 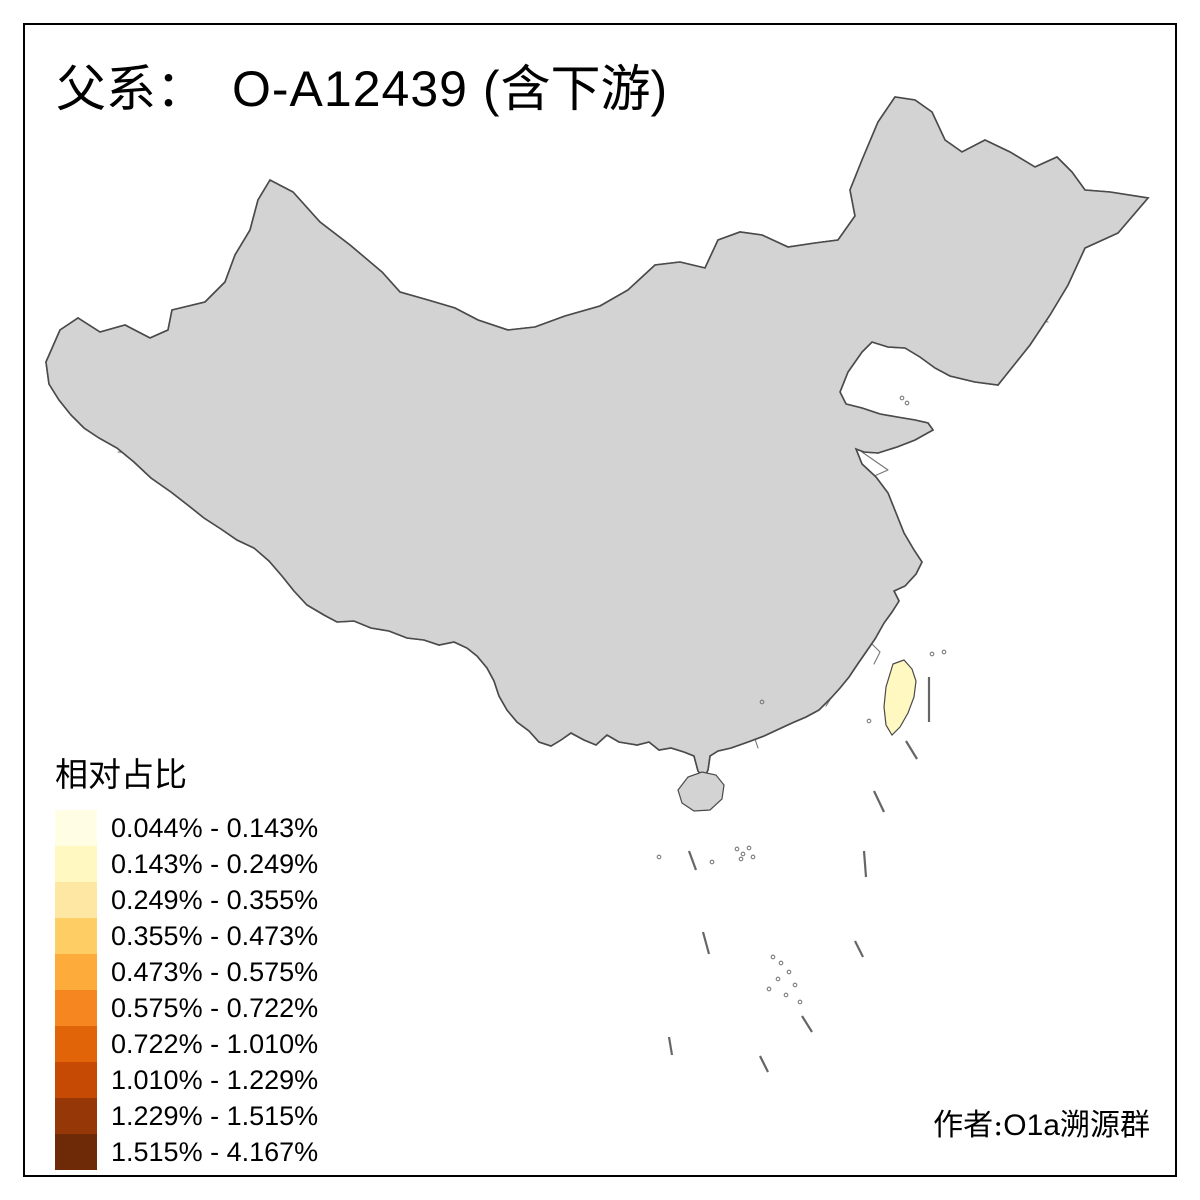 I want to click on legend-row: 1.010% - 1.229%, so click(x=186, y=1080).